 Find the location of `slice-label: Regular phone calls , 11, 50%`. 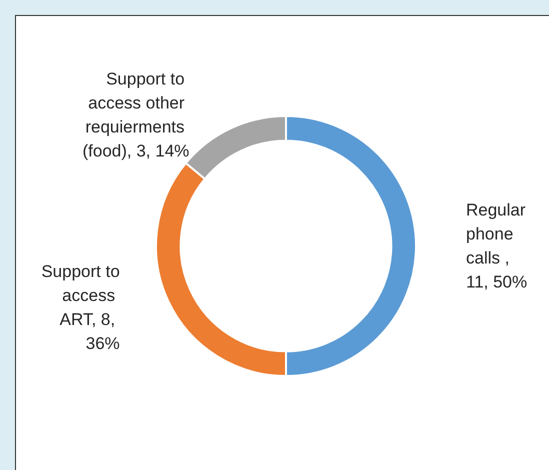

slice-label: Regular phone calls , 11, 50% is located at coordinates (498, 246).